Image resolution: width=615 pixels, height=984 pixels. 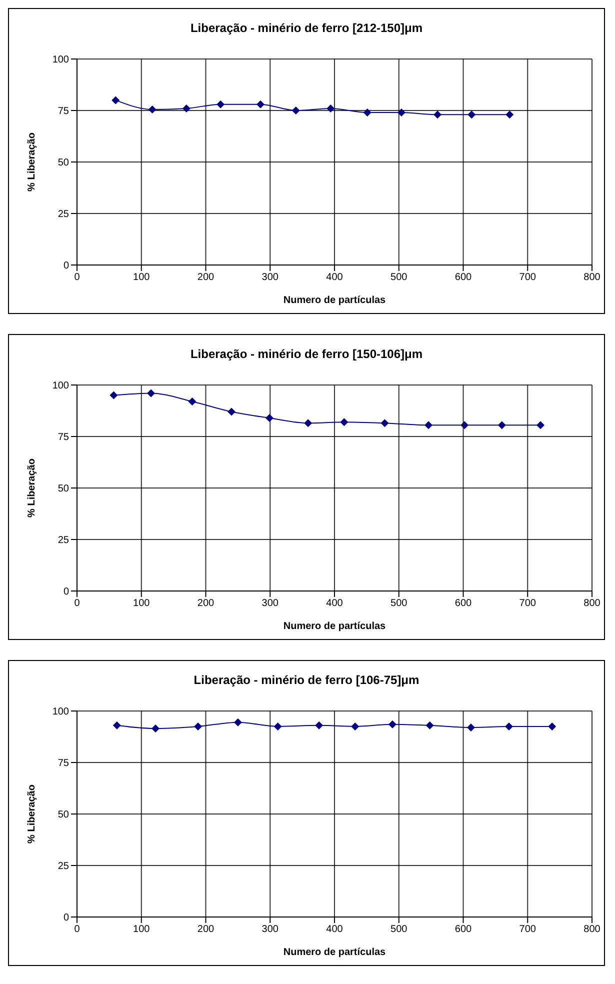 I want to click on chart-title: Liberação - minério de ferro [150-106]μm, so click(x=306, y=355).